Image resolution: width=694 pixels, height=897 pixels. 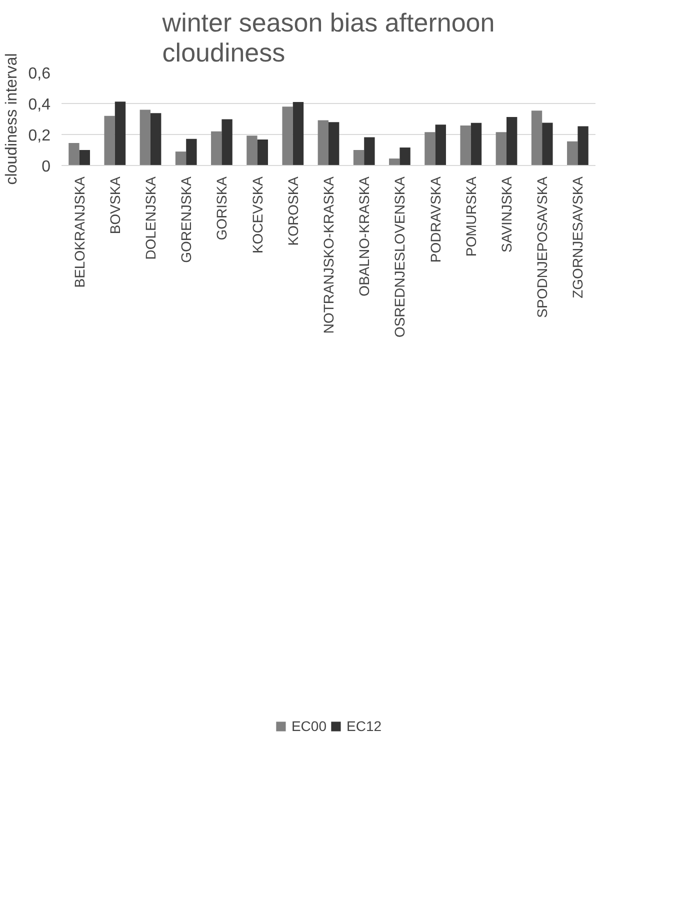 I want to click on x-tick-label: OBALNO-KRASKA, so click(x=364, y=236).